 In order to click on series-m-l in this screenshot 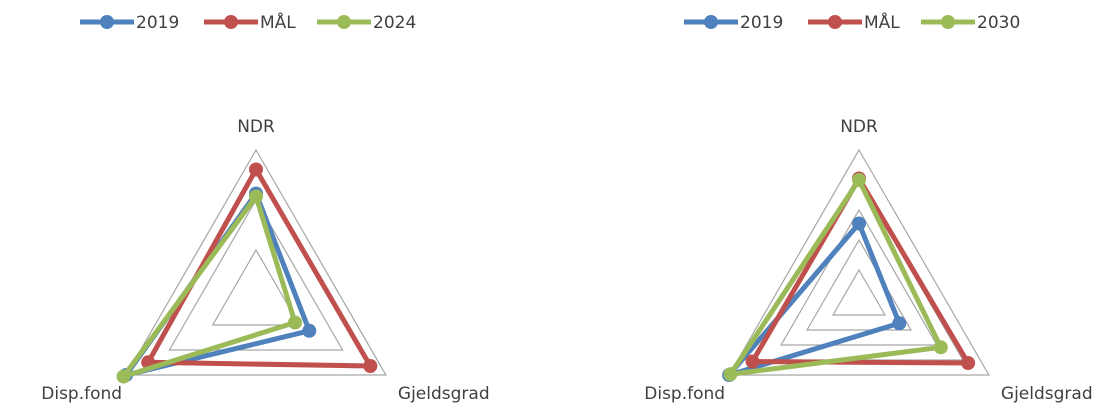, I will do `click(860, 270)`.